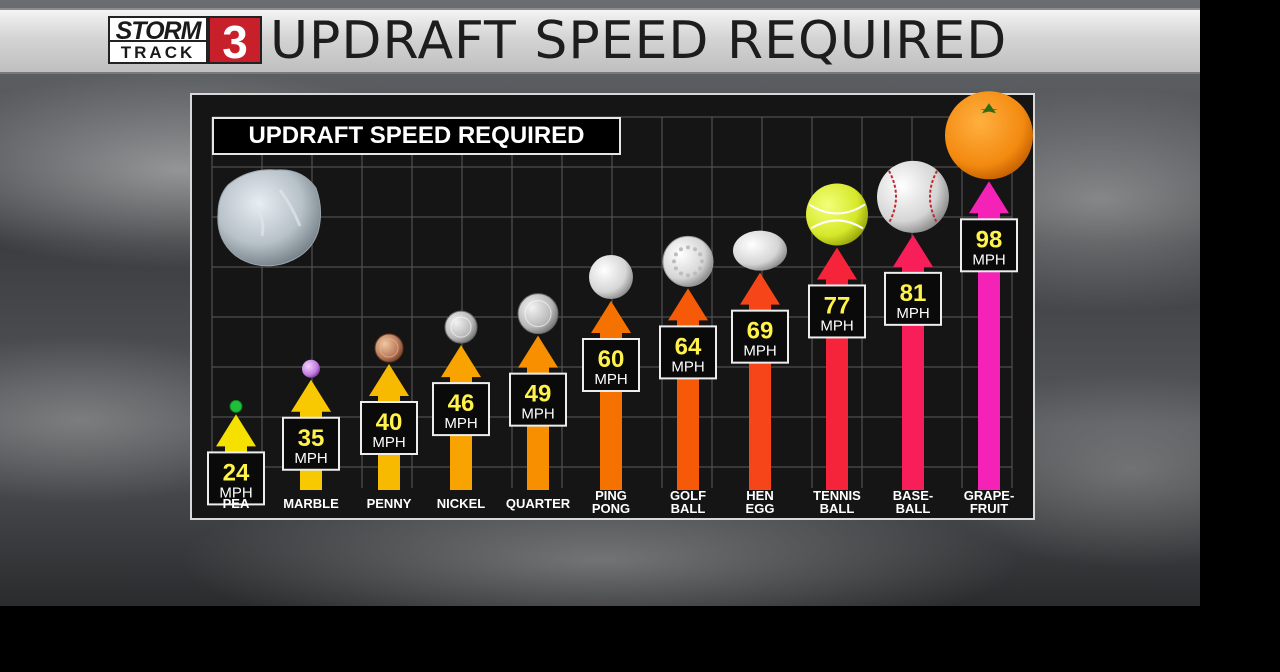 The width and height of the screenshot is (1280, 672). Describe the element at coordinates (913, 196) in the screenshot. I see `baseball-icon` at that location.